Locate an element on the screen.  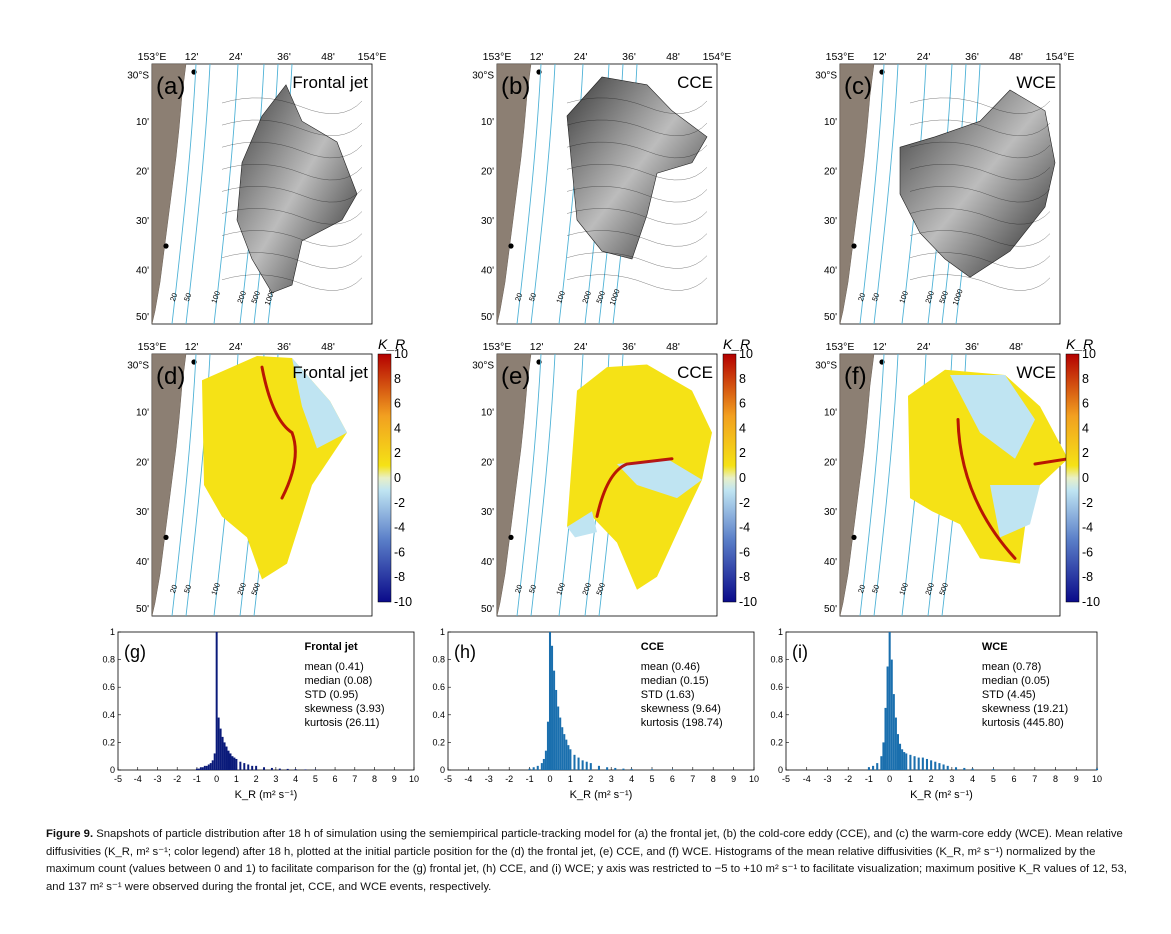
colorbar-tick-label: -6 is located at coordinates (744, 552).